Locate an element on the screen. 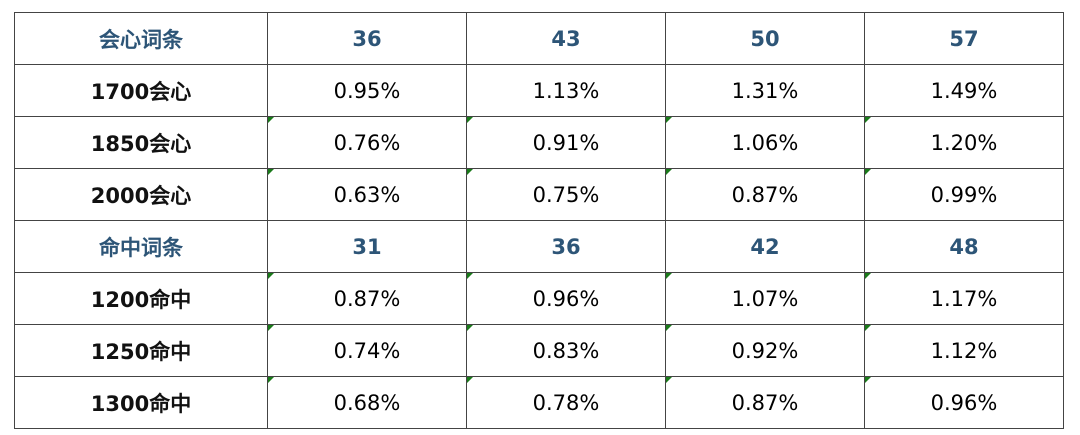 Image resolution: width=1080 pixels, height=435 pixels. header-cell-col3: 50 is located at coordinates (765, 38).